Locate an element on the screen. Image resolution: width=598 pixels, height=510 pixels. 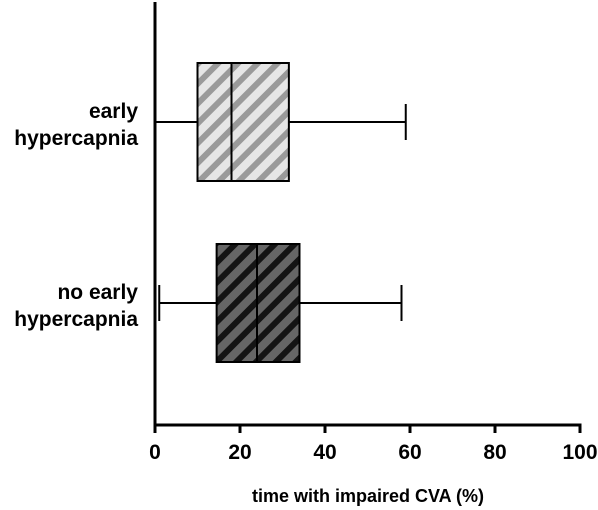
x-axis-title: time with impaired CVA (%) is located at coordinates (368, 496).